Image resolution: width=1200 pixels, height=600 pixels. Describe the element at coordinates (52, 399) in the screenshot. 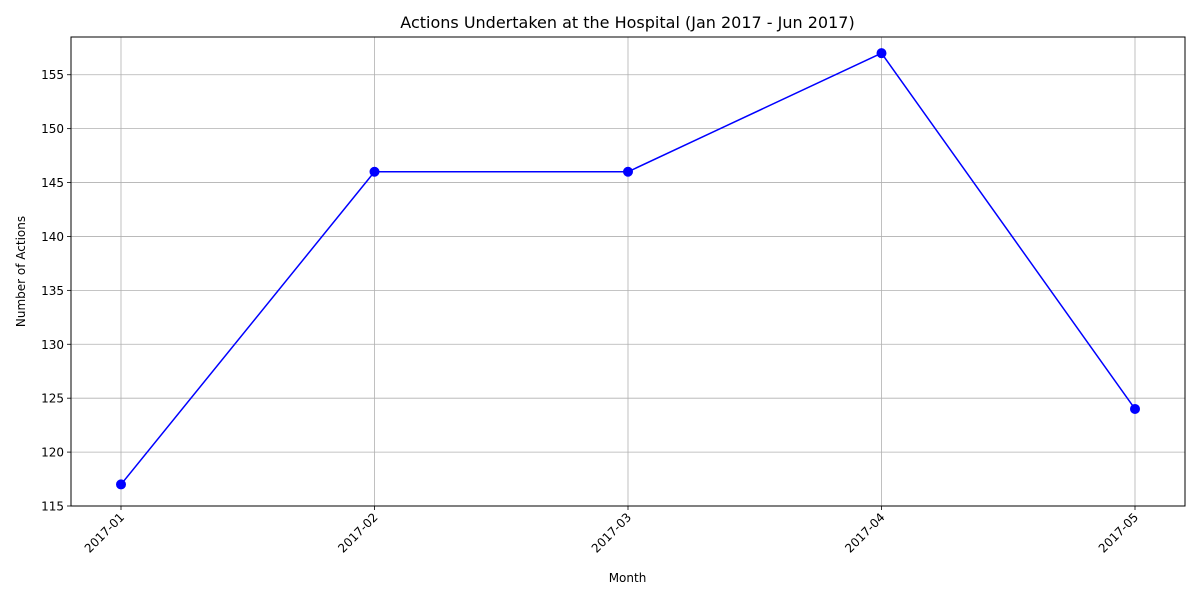

I see `y-tick-label: 125` at that location.